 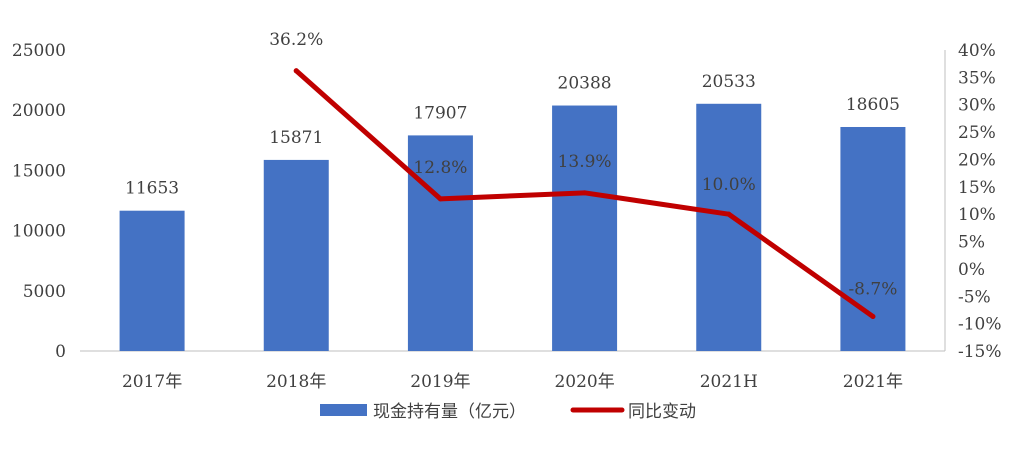 I want to click on bar-data-label: 20533, so click(x=729, y=82).